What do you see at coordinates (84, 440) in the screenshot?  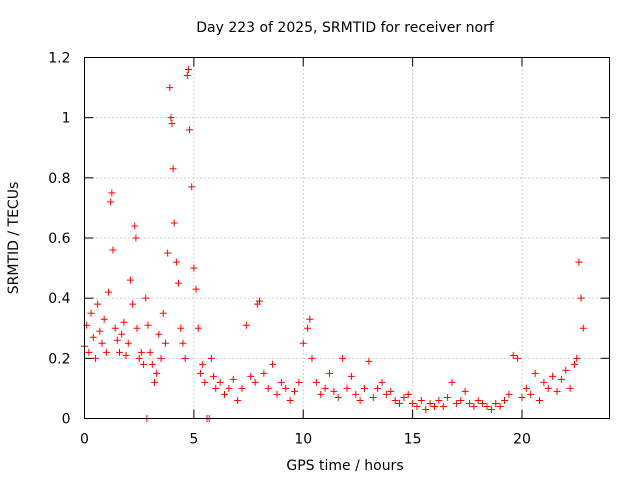 I see `x-tick-label: 0` at bounding box center [84, 440].